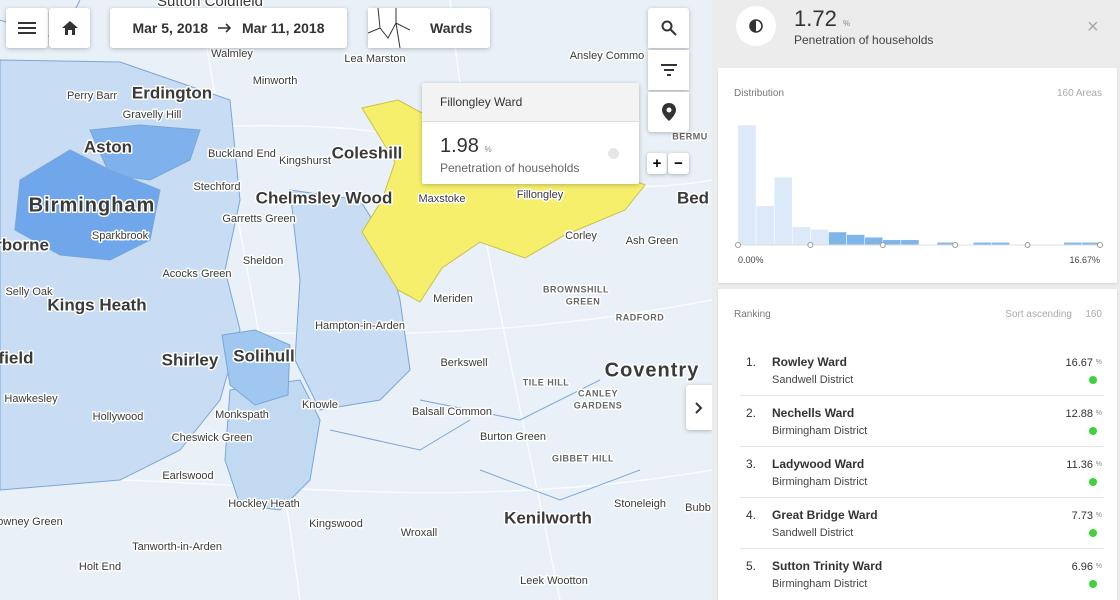 The height and width of the screenshot is (600, 1120). I want to click on filter-icon, so click(668, 70).